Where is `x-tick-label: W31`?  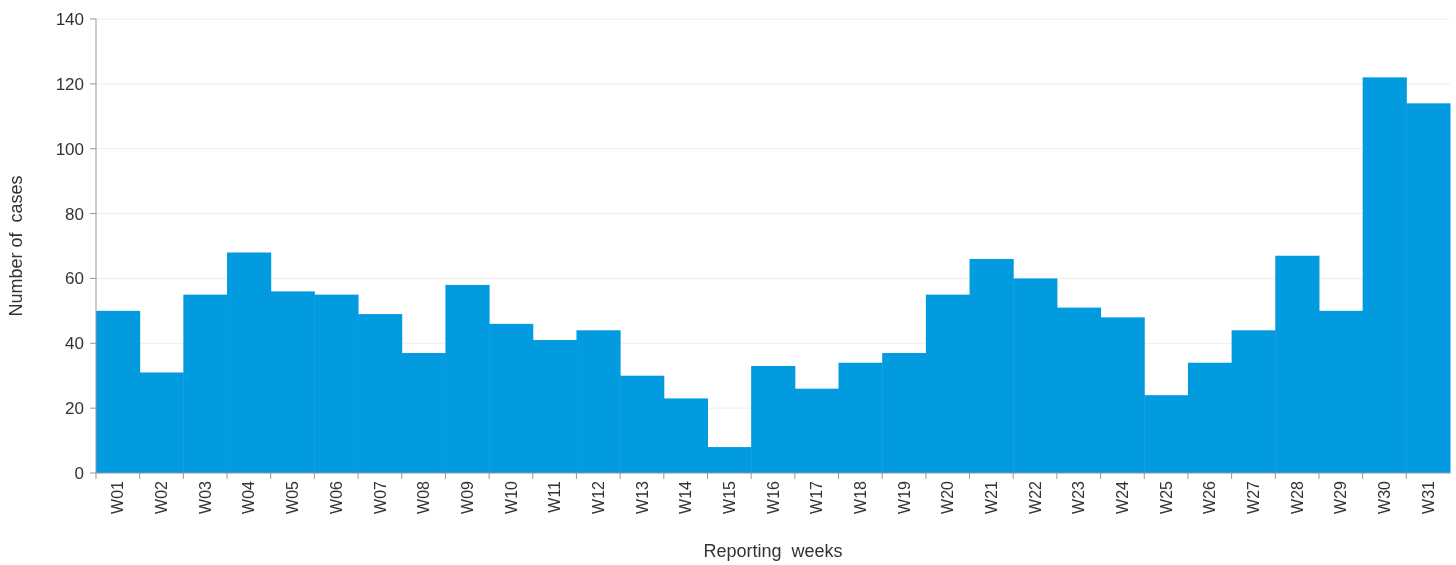 x-tick-label: W31 is located at coordinates (1428, 497).